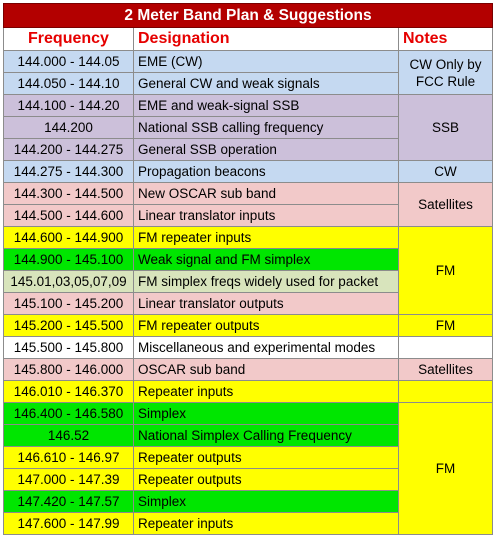 The image size is (495, 538). What do you see at coordinates (68, 127) in the screenshot?
I see `frequency-cell: 144.200` at bounding box center [68, 127].